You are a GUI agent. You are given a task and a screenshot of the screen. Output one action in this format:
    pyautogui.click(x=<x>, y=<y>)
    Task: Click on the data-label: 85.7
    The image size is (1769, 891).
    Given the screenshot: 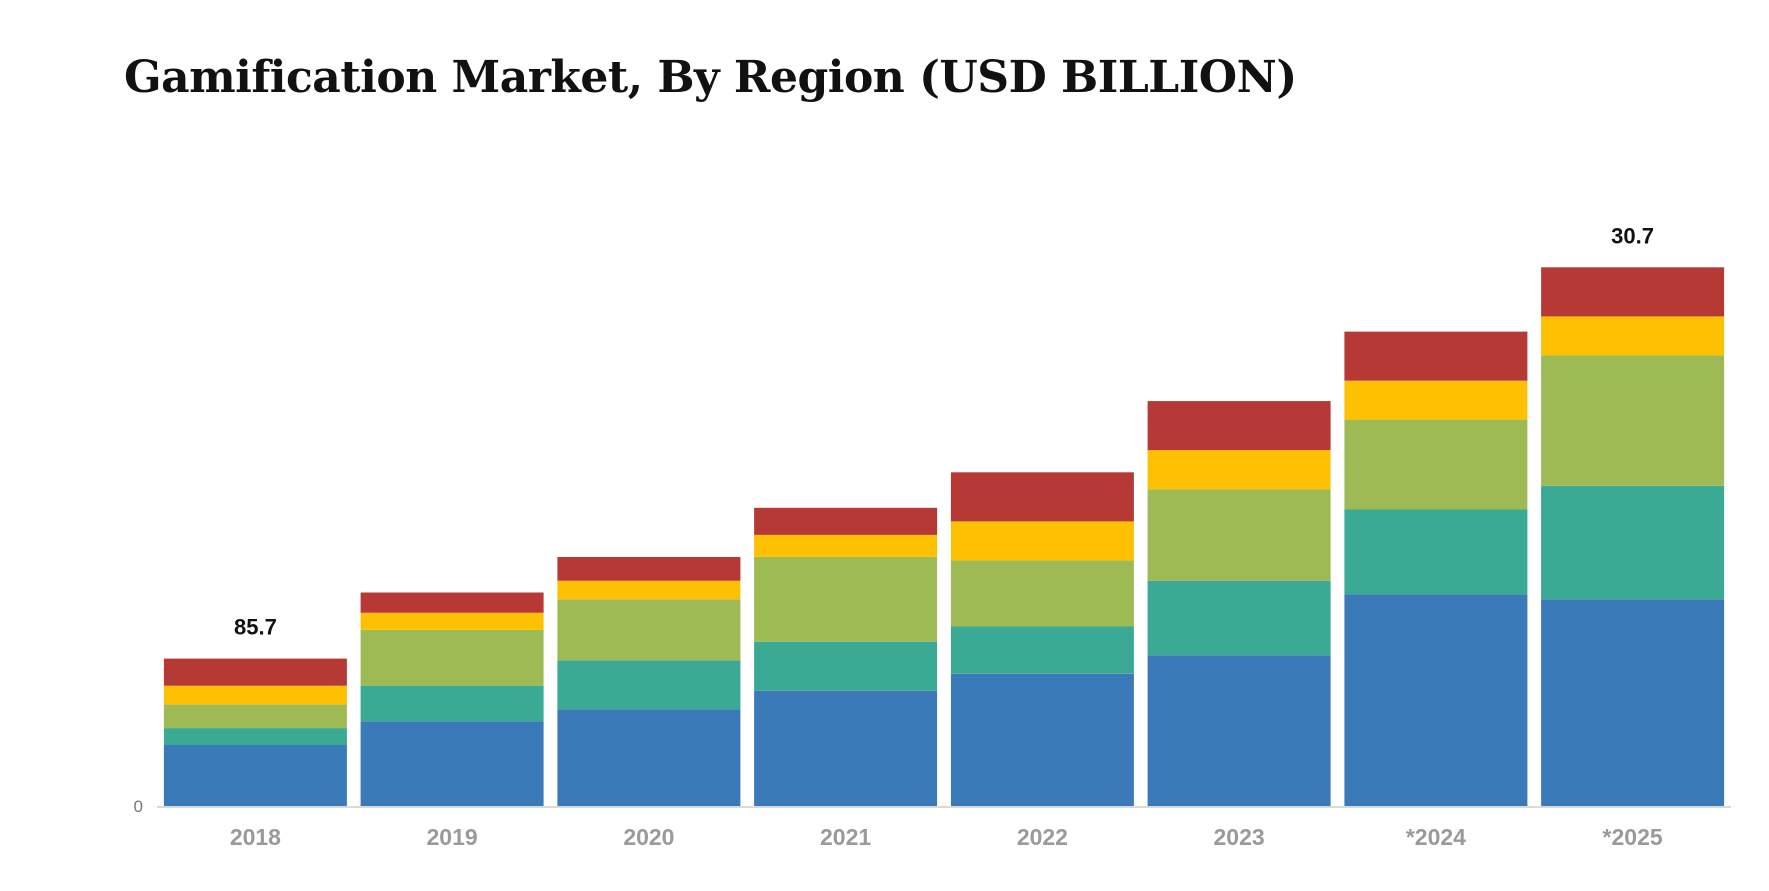 What is the action you would take?
    pyautogui.click(x=255, y=627)
    